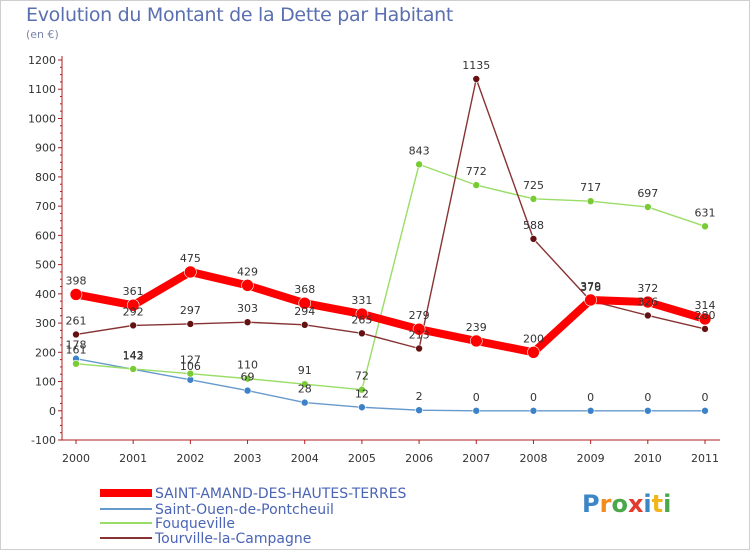  I want to click on x-tick-label: 2004, so click(305, 458).